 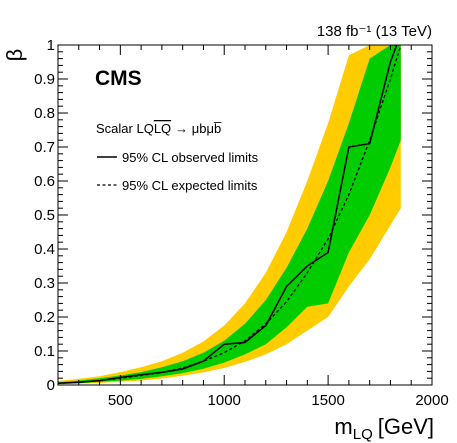 I want to click on y-tick-label: 0.7, so click(x=44, y=147).